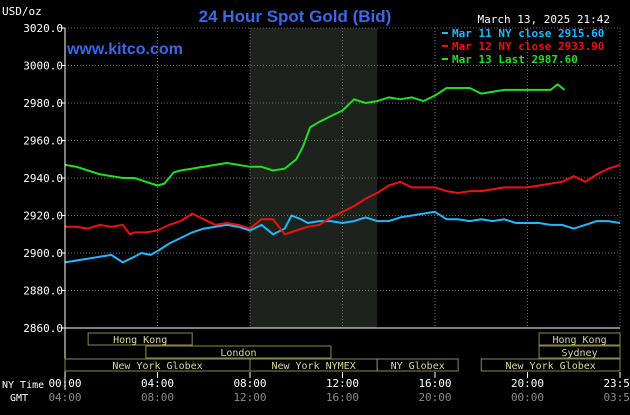  Describe the element at coordinates (43, 141) in the screenshot. I see `y-tick-label: 2960.0` at that location.